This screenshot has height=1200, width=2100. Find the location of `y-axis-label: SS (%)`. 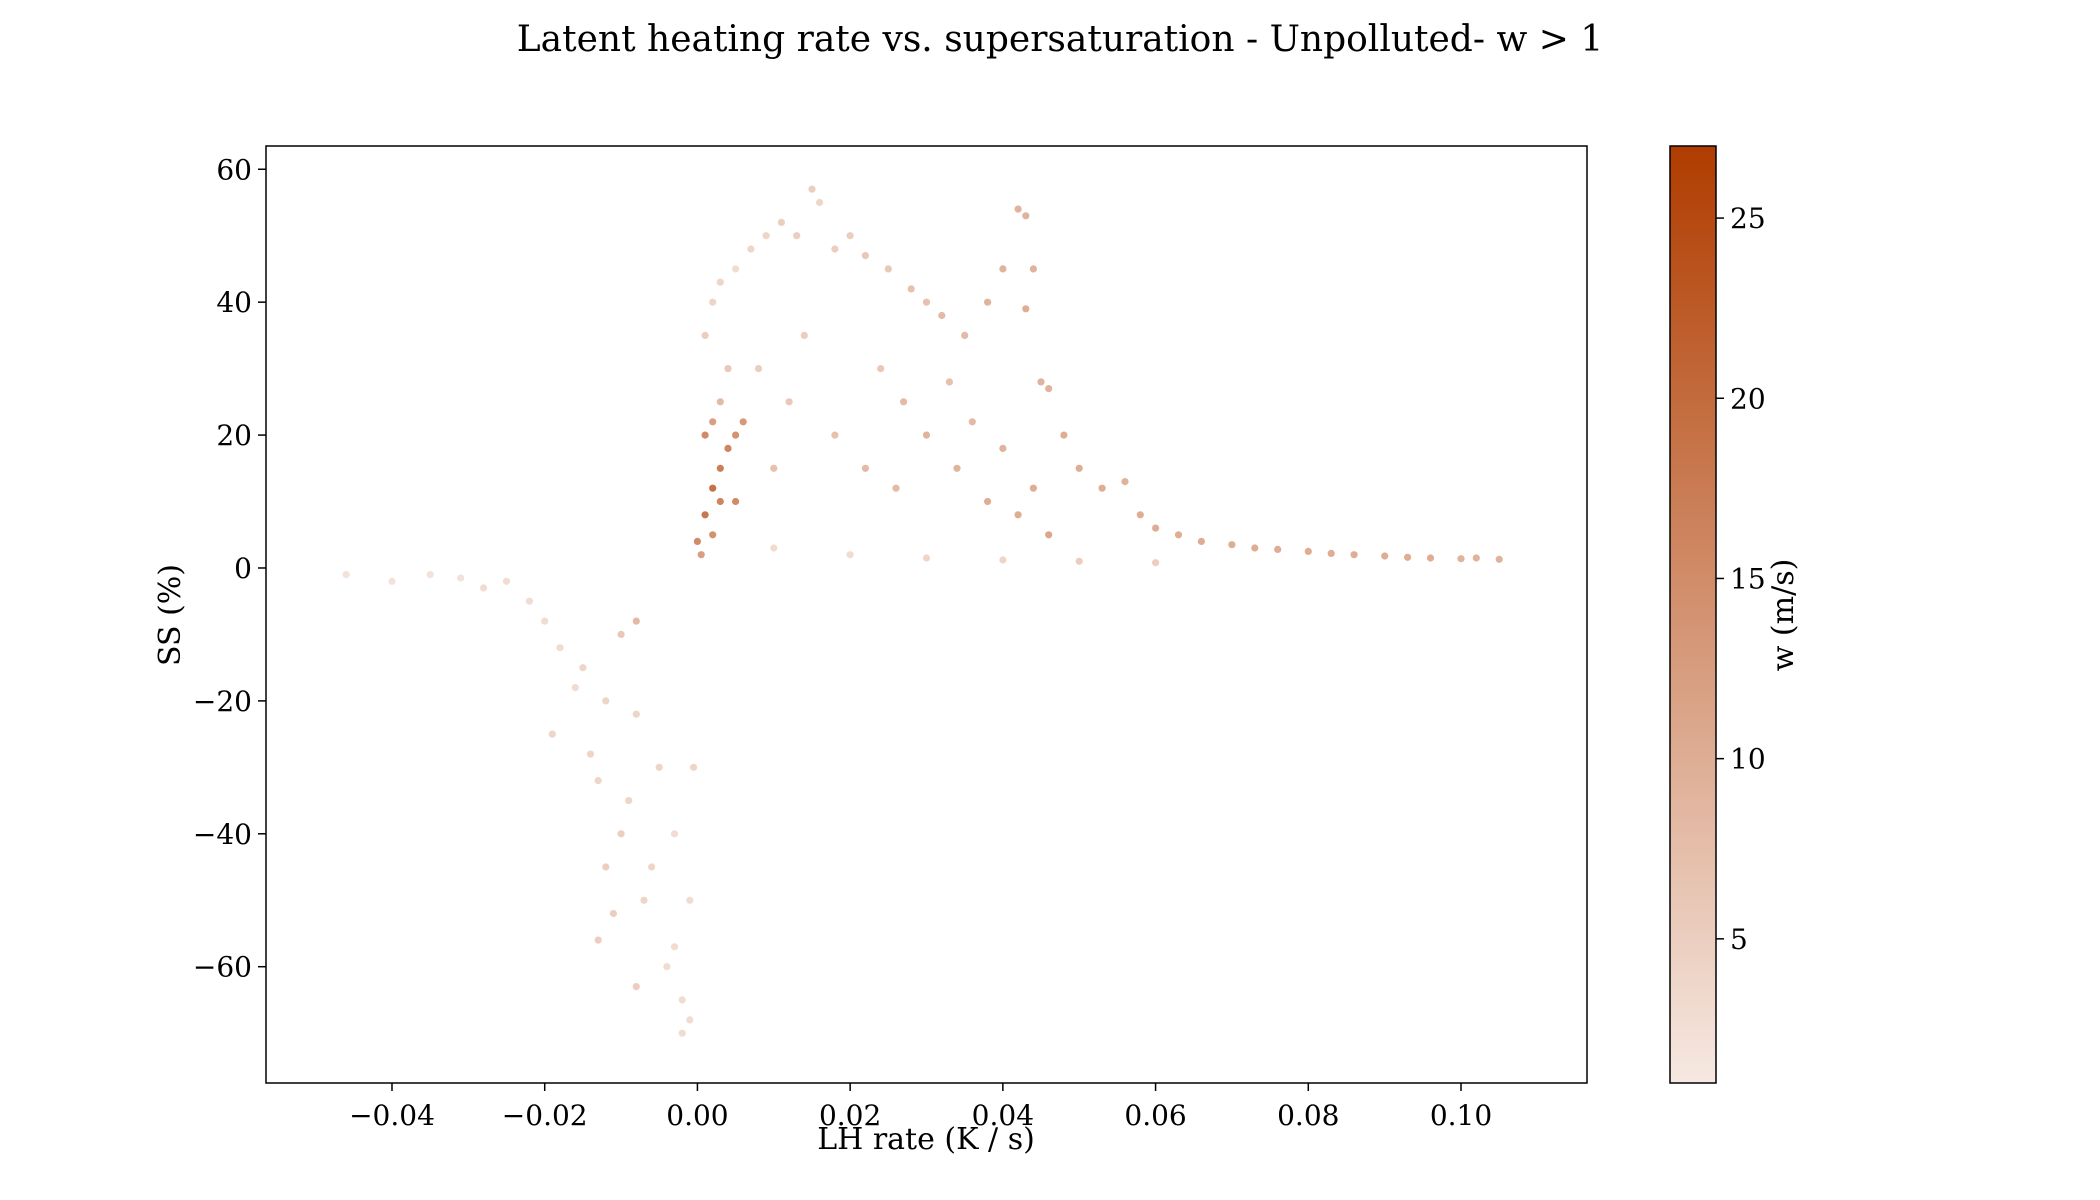

y-axis-label: SS (%) is located at coordinates (170, 615).